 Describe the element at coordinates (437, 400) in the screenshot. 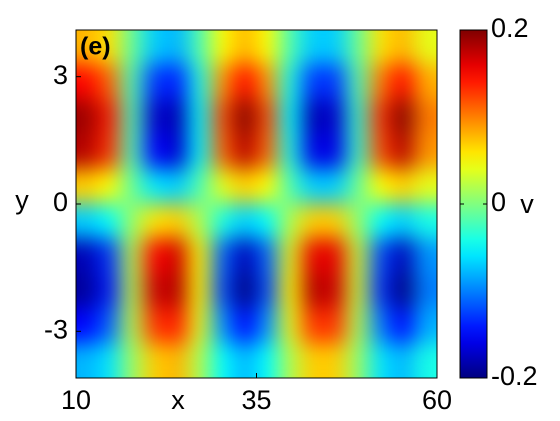

I see `x-tick-label: 60` at that location.